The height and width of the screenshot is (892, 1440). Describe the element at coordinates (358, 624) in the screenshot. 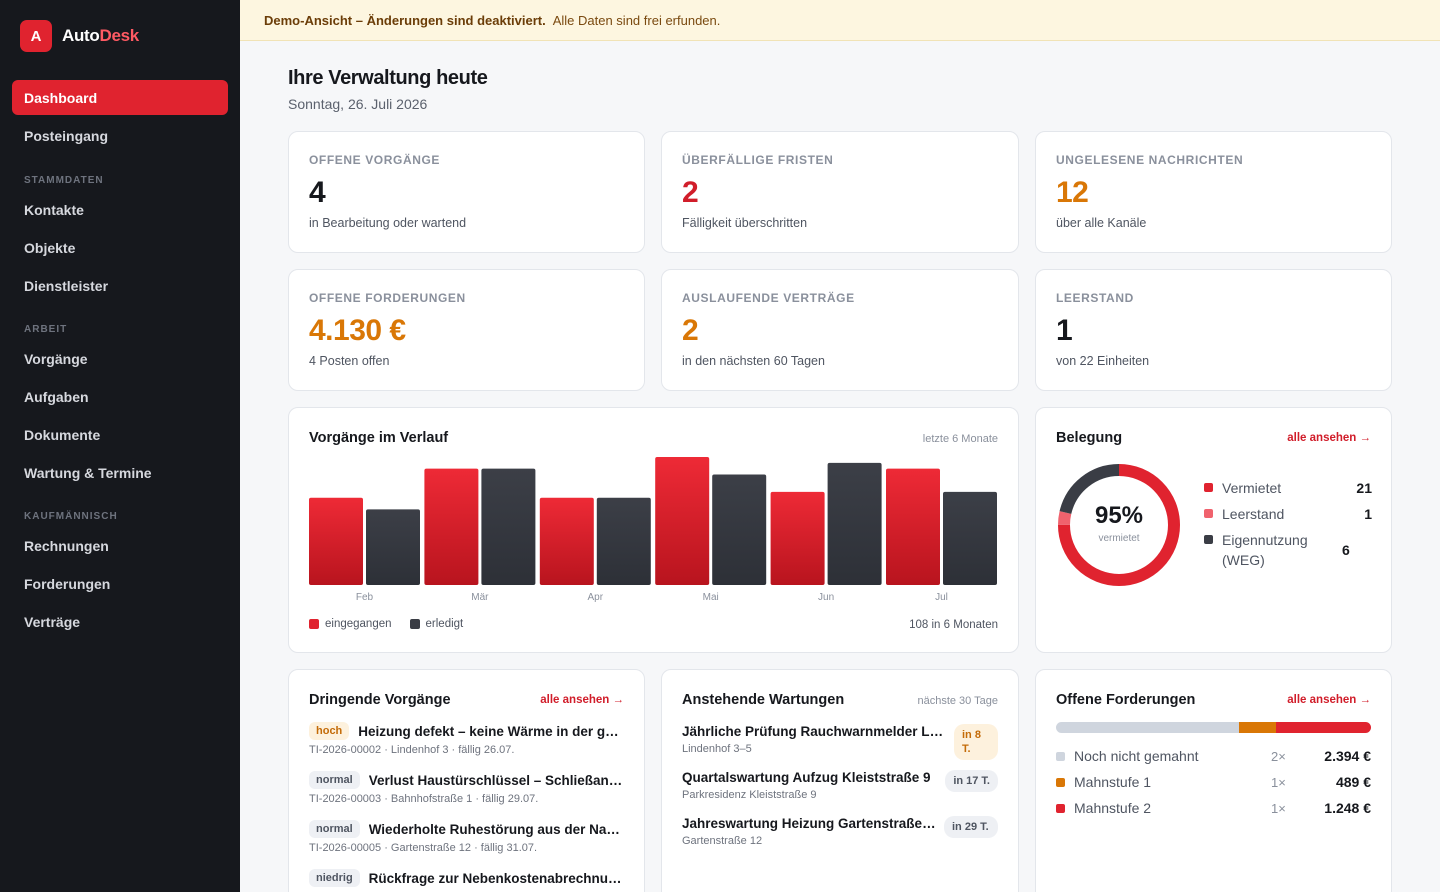

I see `legend-label-eingegangen: eingegangen` at that location.